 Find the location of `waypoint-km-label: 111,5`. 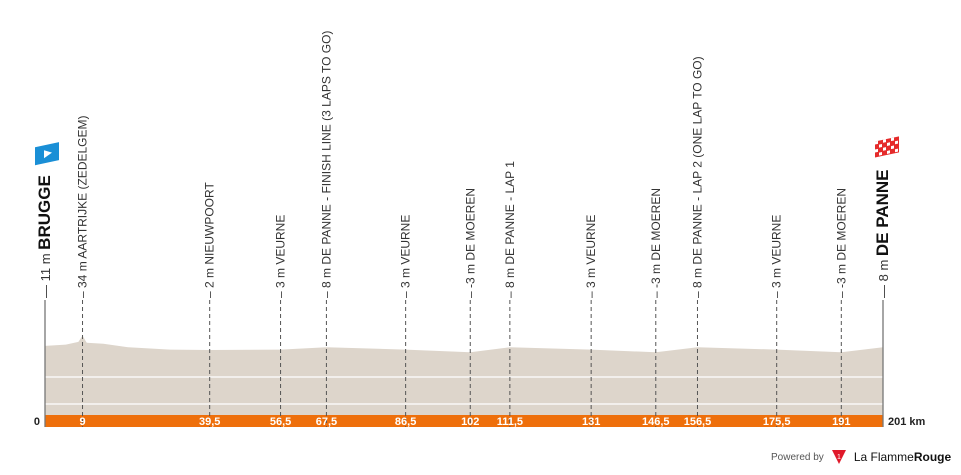

waypoint-km-label: 111,5 is located at coordinates (510, 422).